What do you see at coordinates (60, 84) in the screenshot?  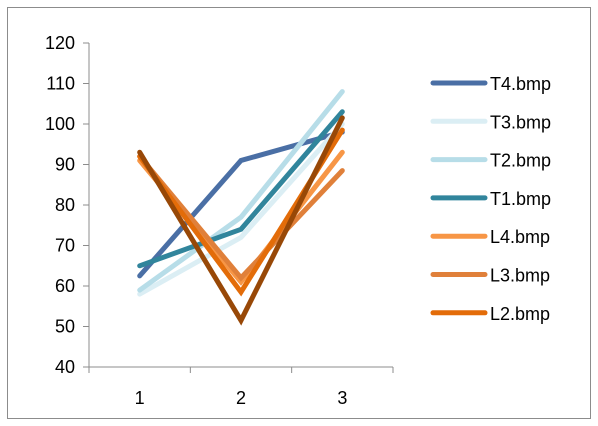 I see `y-tick-label: 110` at bounding box center [60, 84].